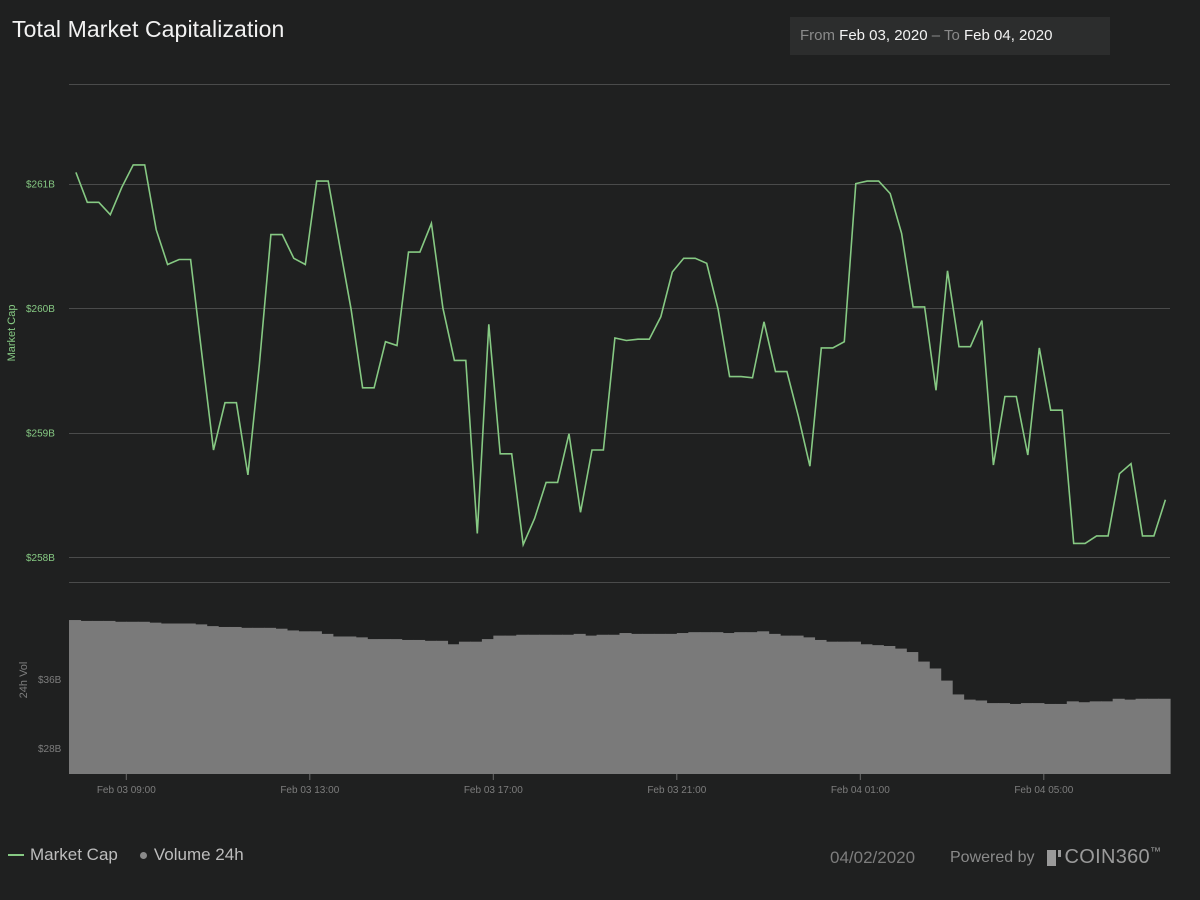  Describe the element at coordinates (1104, 857) in the screenshot. I see `coin360-logo: COIN360 ™` at that location.